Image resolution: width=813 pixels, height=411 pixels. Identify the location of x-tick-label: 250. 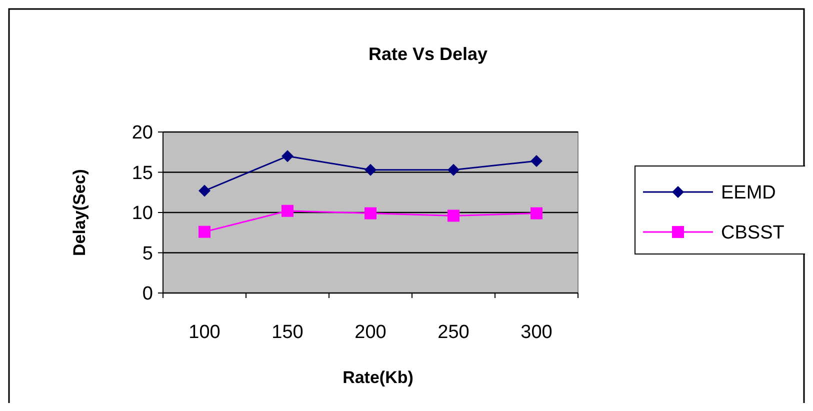
(454, 332).